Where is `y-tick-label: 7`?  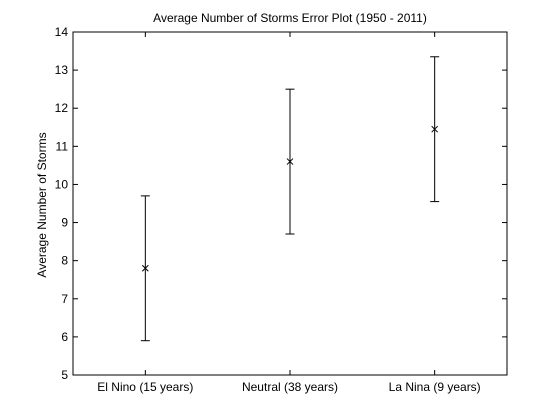 y-tick-label: 7 is located at coordinates (64, 299).